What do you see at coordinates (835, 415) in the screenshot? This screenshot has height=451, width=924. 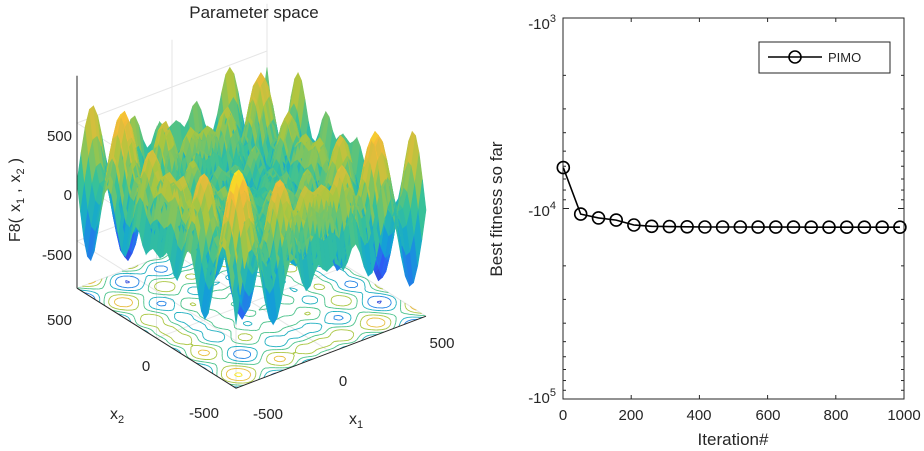 I see `x-tick-label: 800` at bounding box center [835, 415].